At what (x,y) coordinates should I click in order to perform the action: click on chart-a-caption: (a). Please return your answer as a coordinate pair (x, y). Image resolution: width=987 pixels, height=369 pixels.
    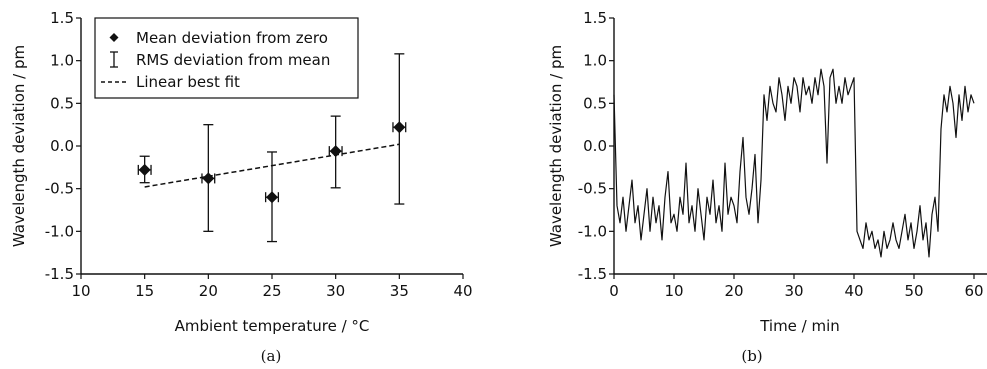
    Looking at the image, I should click on (271, 356).